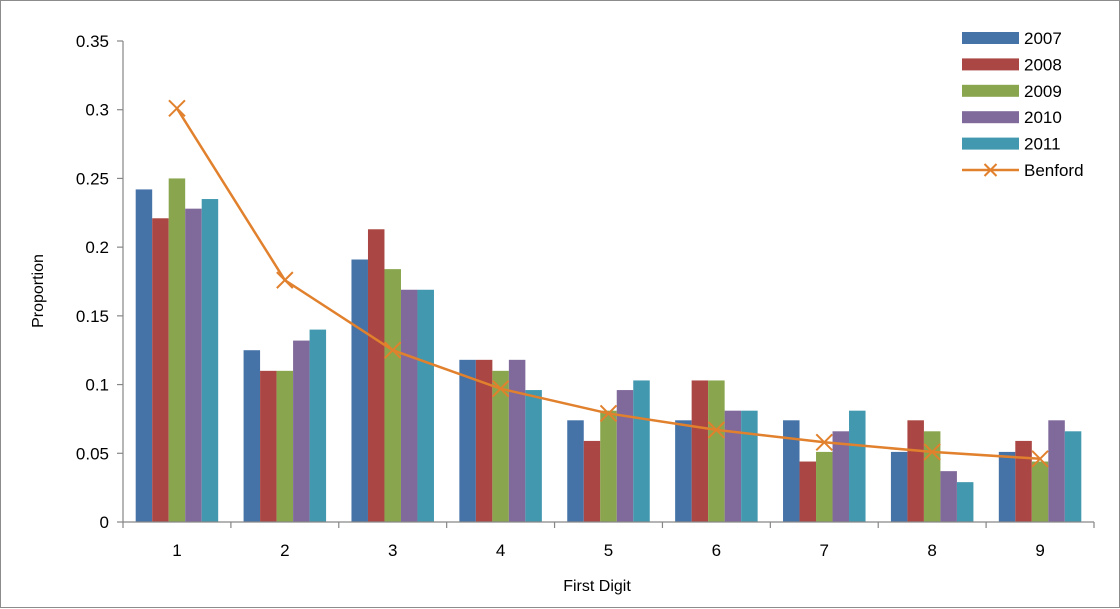  What do you see at coordinates (1043, 117) in the screenshot?
I see `legend-label: 2010` at bounding box center [1043, 117].